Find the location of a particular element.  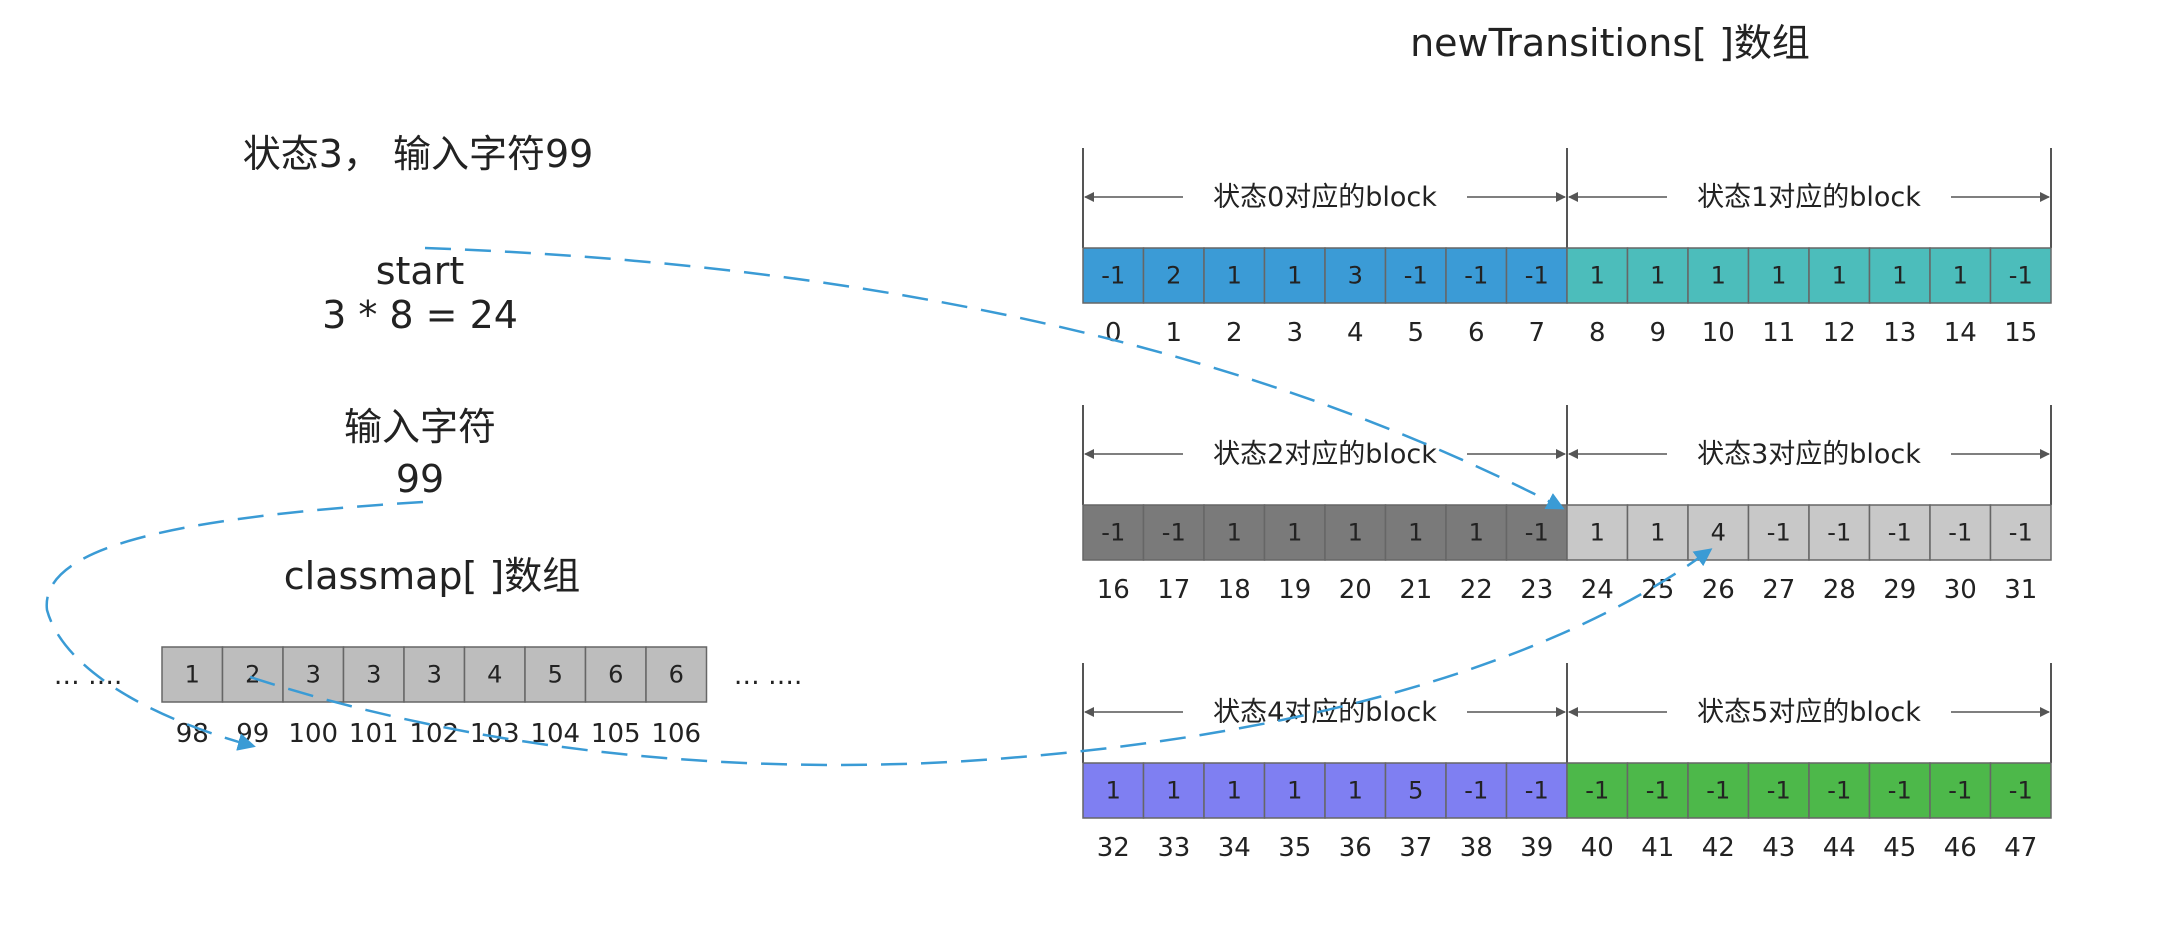

cell-index: 20 is located at coordinates (1355, 590).